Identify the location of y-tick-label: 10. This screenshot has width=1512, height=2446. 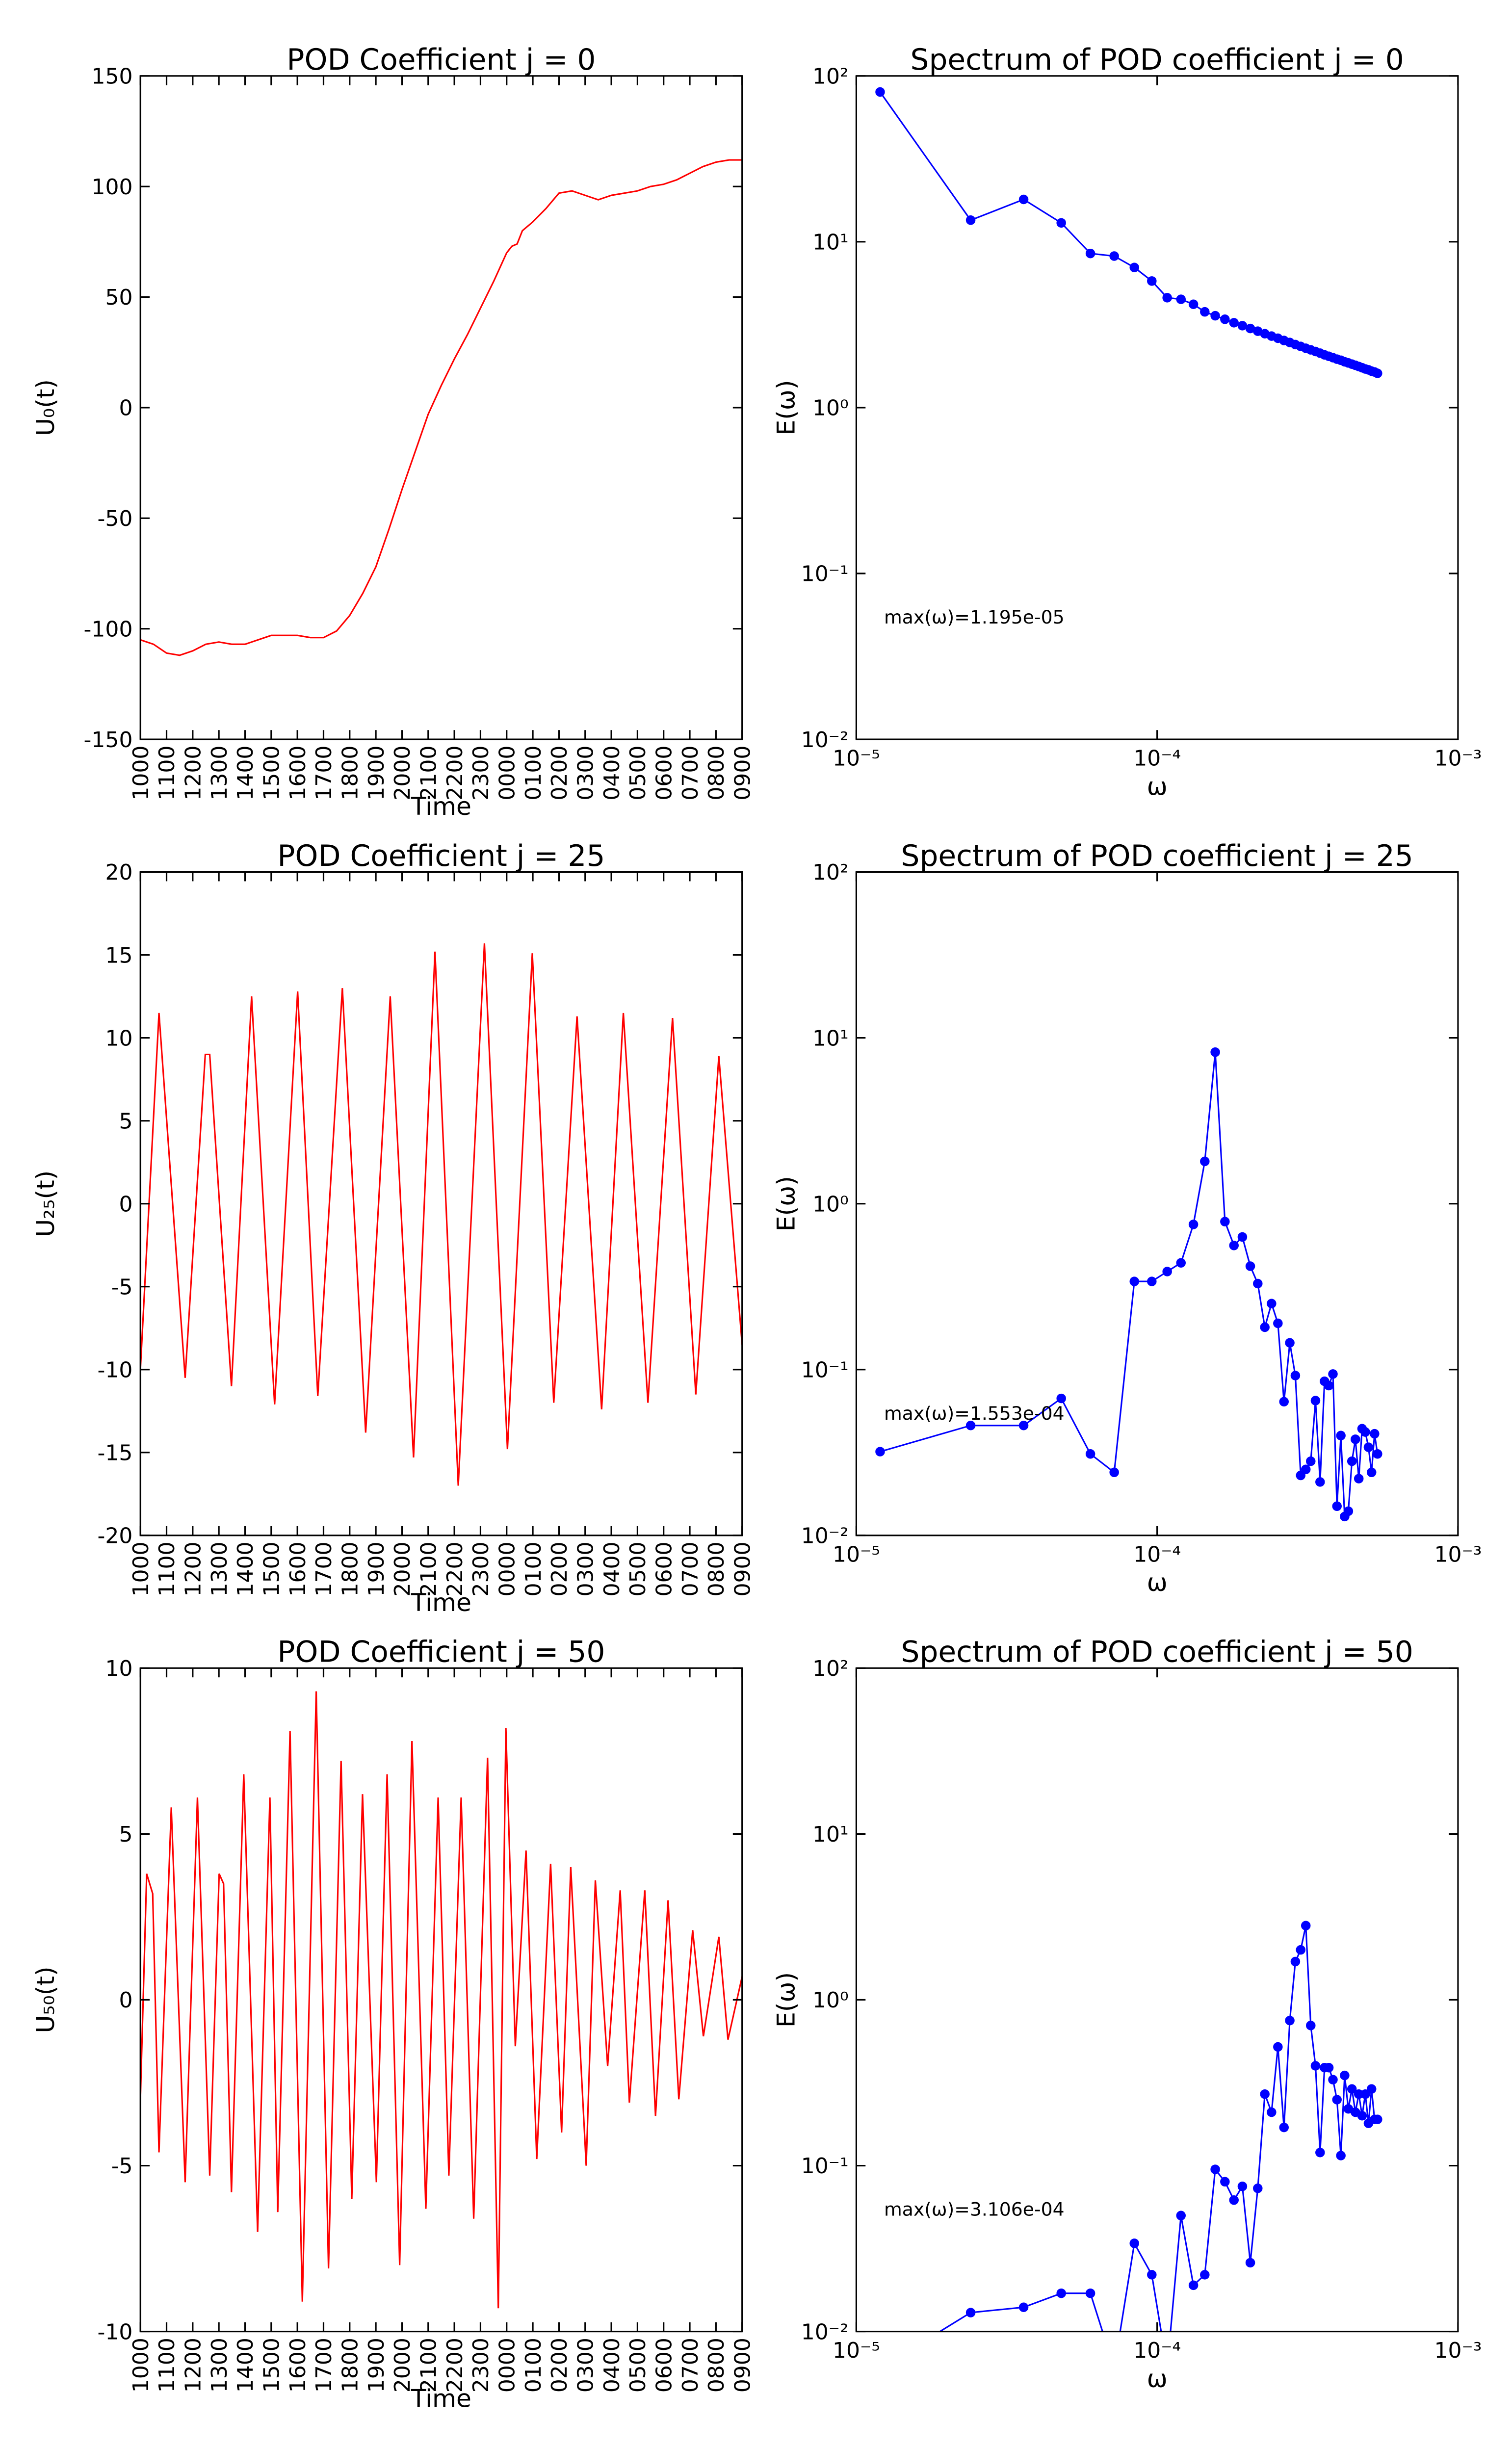
(118, 1038).